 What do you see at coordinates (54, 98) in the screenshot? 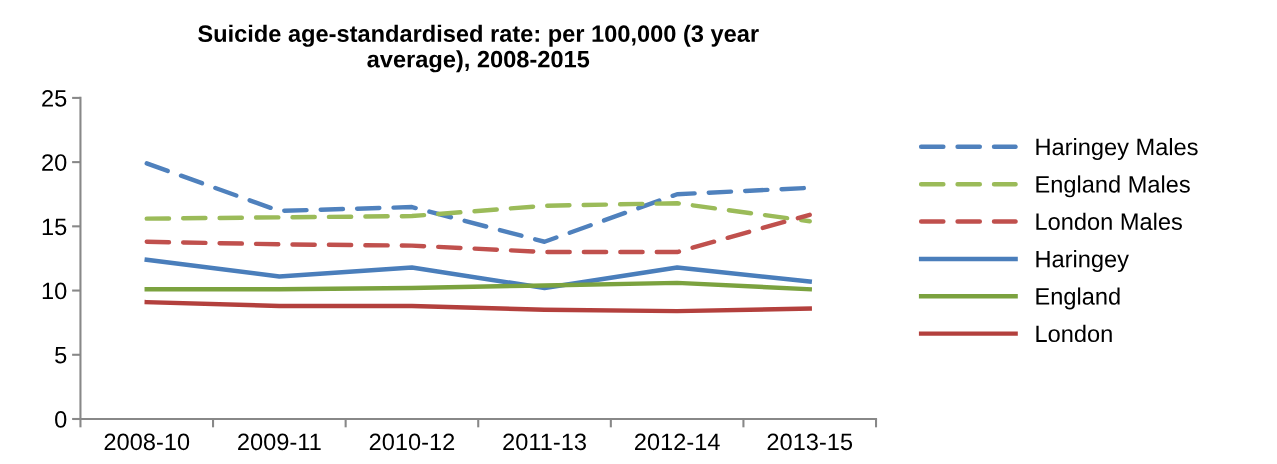
I see `y-tick-label: 25` at bounding box center [54, 98].